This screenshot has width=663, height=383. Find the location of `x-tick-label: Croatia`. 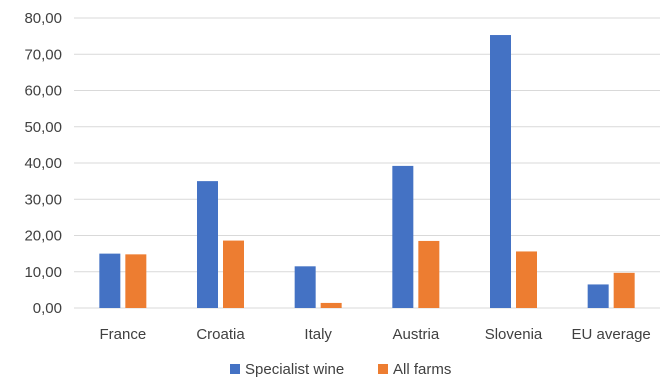

x-tick-label: Croatia is located at coordinates (220, 334).